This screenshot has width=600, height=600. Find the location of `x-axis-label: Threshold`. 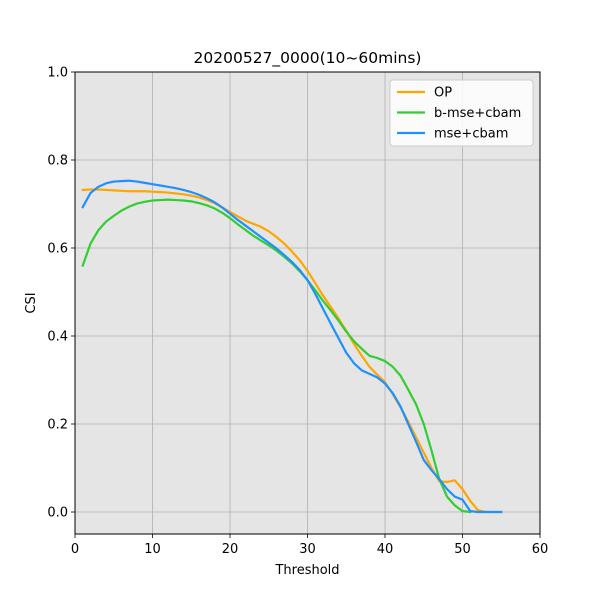

x-axis-label: Threshold is located at coordinates (306, 570).